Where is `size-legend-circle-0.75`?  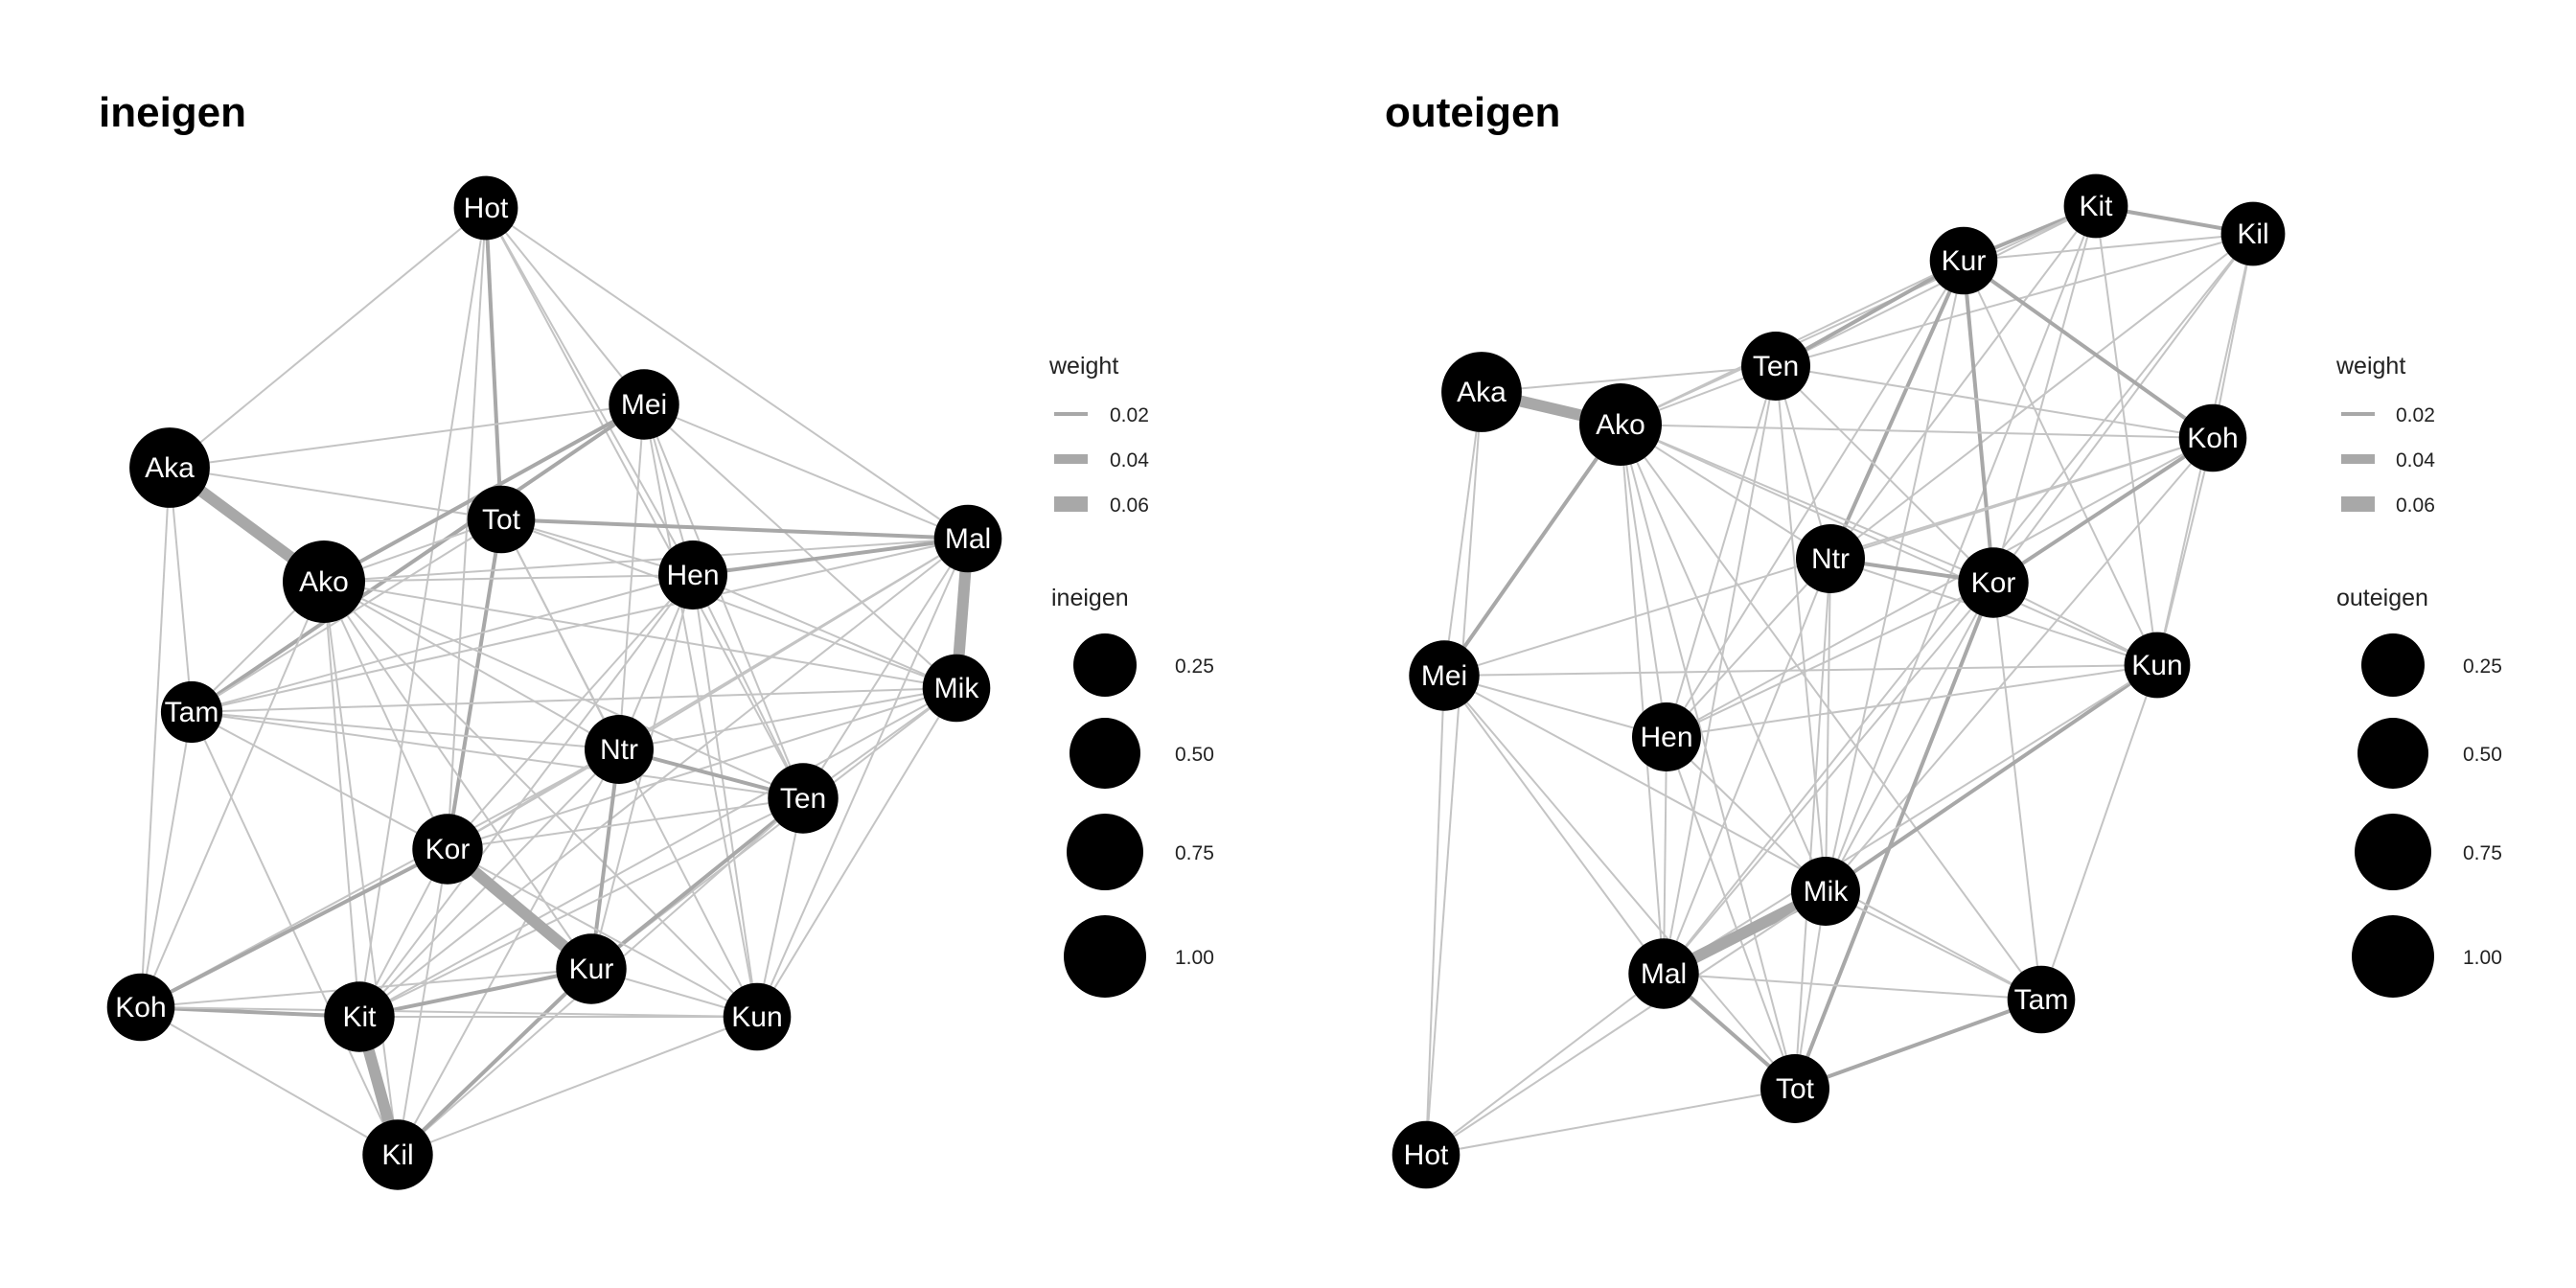 size-legend-circle-0.75 is located at coordinates (1105, 852).